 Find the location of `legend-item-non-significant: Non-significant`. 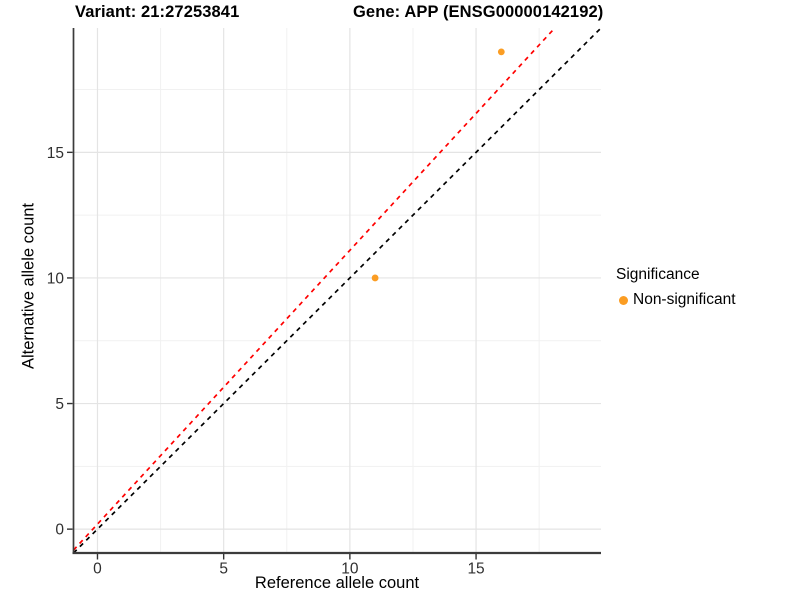

legend-item-non-significant: Non-significant is located at coordinates (676, 300).